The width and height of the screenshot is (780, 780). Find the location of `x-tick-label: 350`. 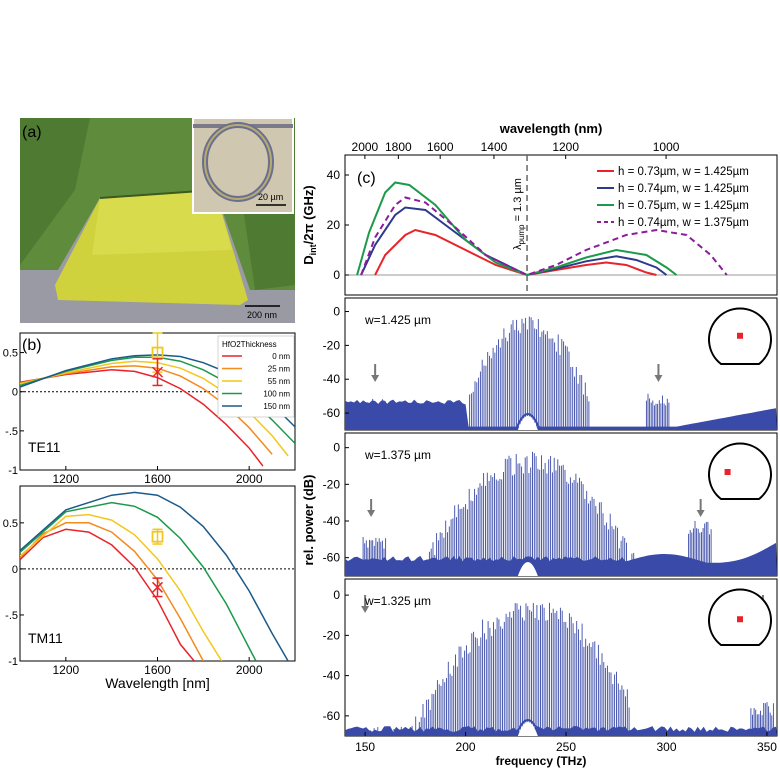

x-tick-label: 350 is located at coordinates (767, 747).